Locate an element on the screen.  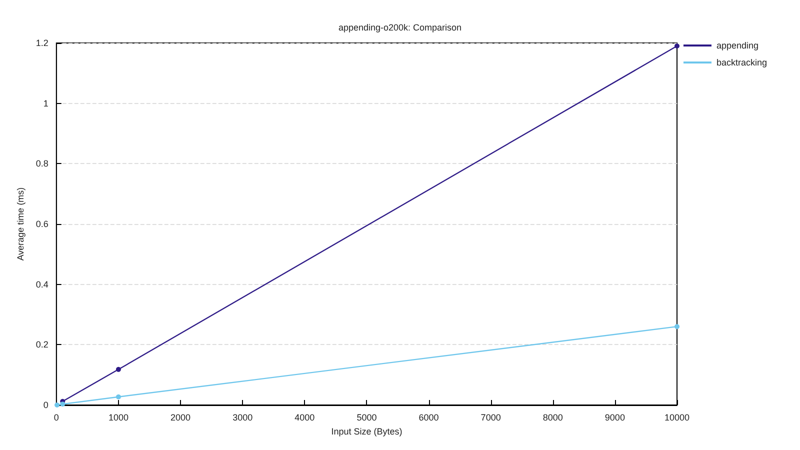
chart-title: appending-o200k: Comparison is located at coordinates (400, 27).